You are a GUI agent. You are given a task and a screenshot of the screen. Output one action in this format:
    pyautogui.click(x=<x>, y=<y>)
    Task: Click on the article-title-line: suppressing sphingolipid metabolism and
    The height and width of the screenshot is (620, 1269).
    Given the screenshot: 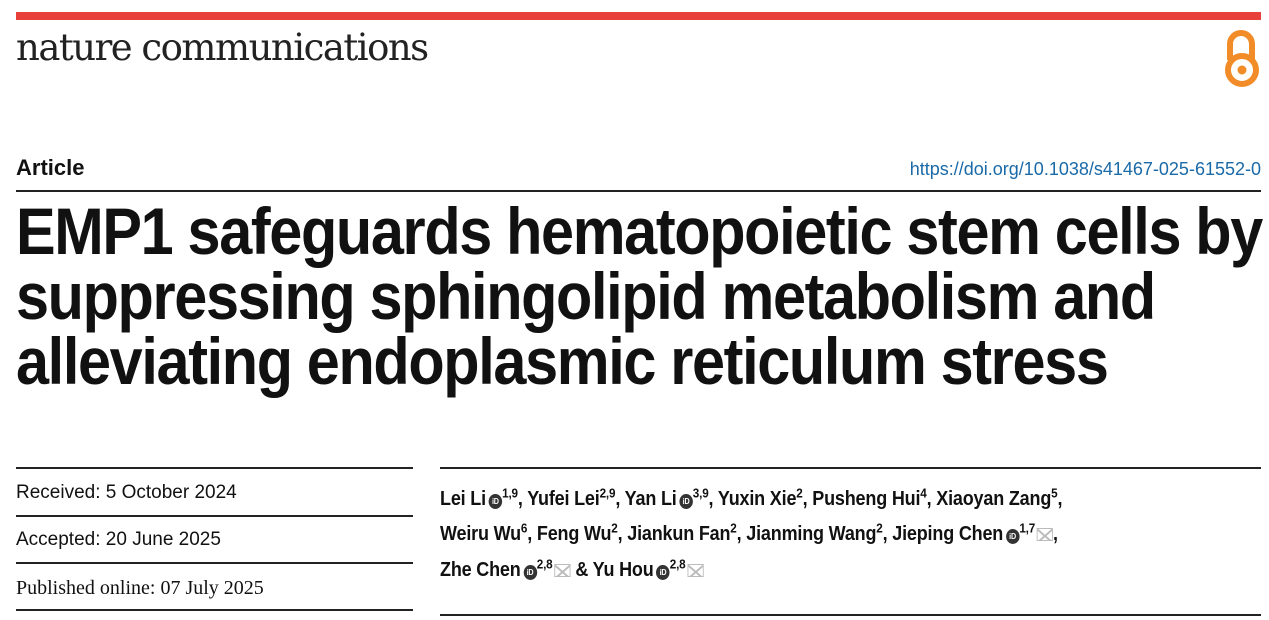 What is the action you would take?
    pyautogui.click(x=586, y=296)
    